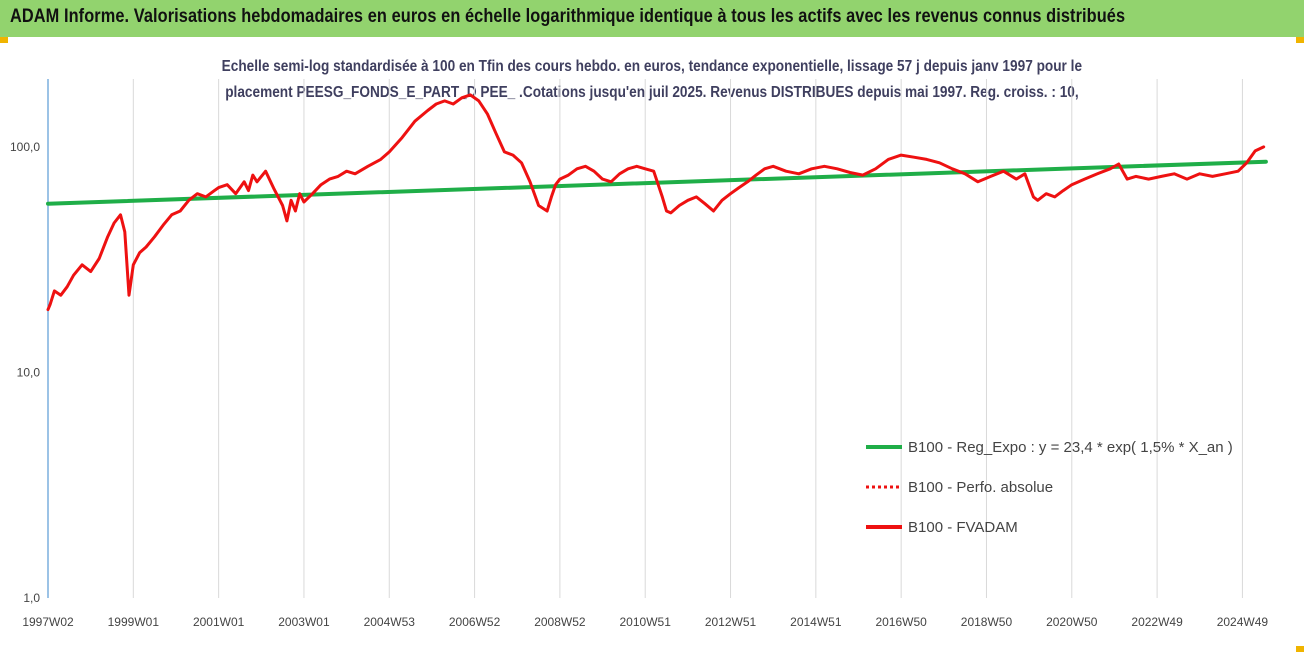 This screenshot has width=1304, height=652. I want to click on x-tick-label: 2010W51, so click(646, 622).